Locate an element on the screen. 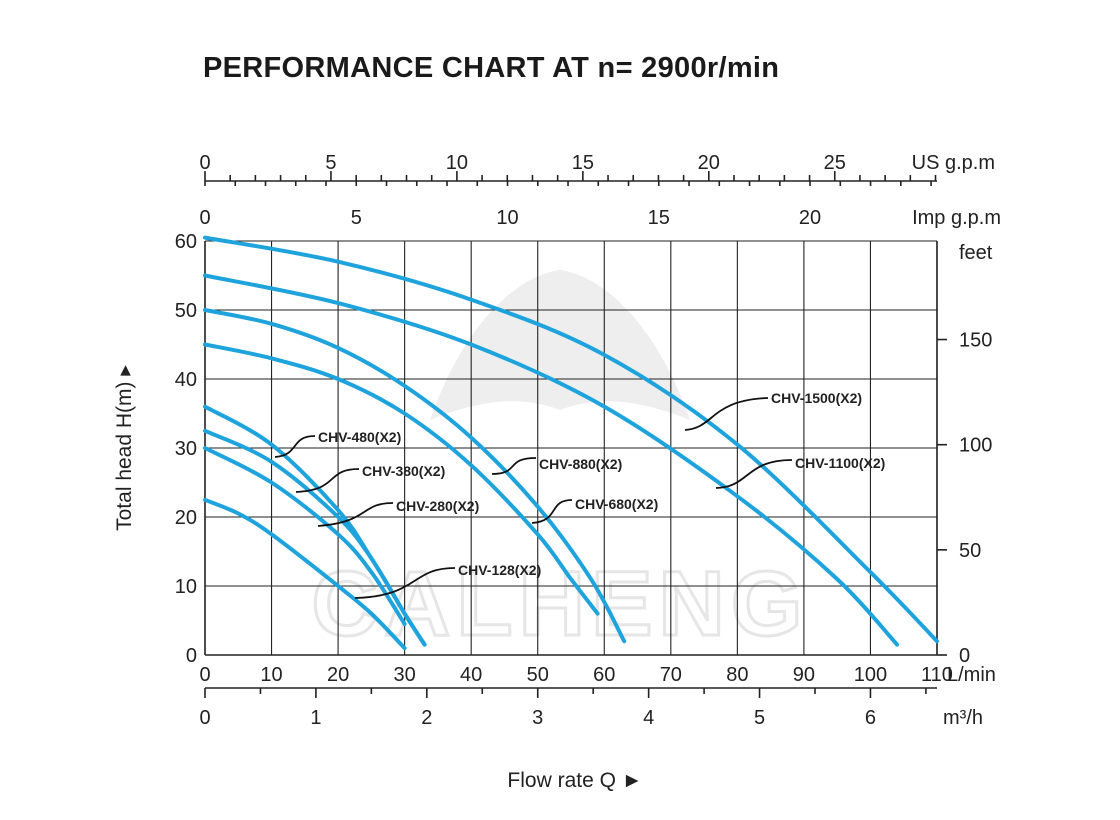  y-tick-label-50: 50 is located at coordinates (186, 311).